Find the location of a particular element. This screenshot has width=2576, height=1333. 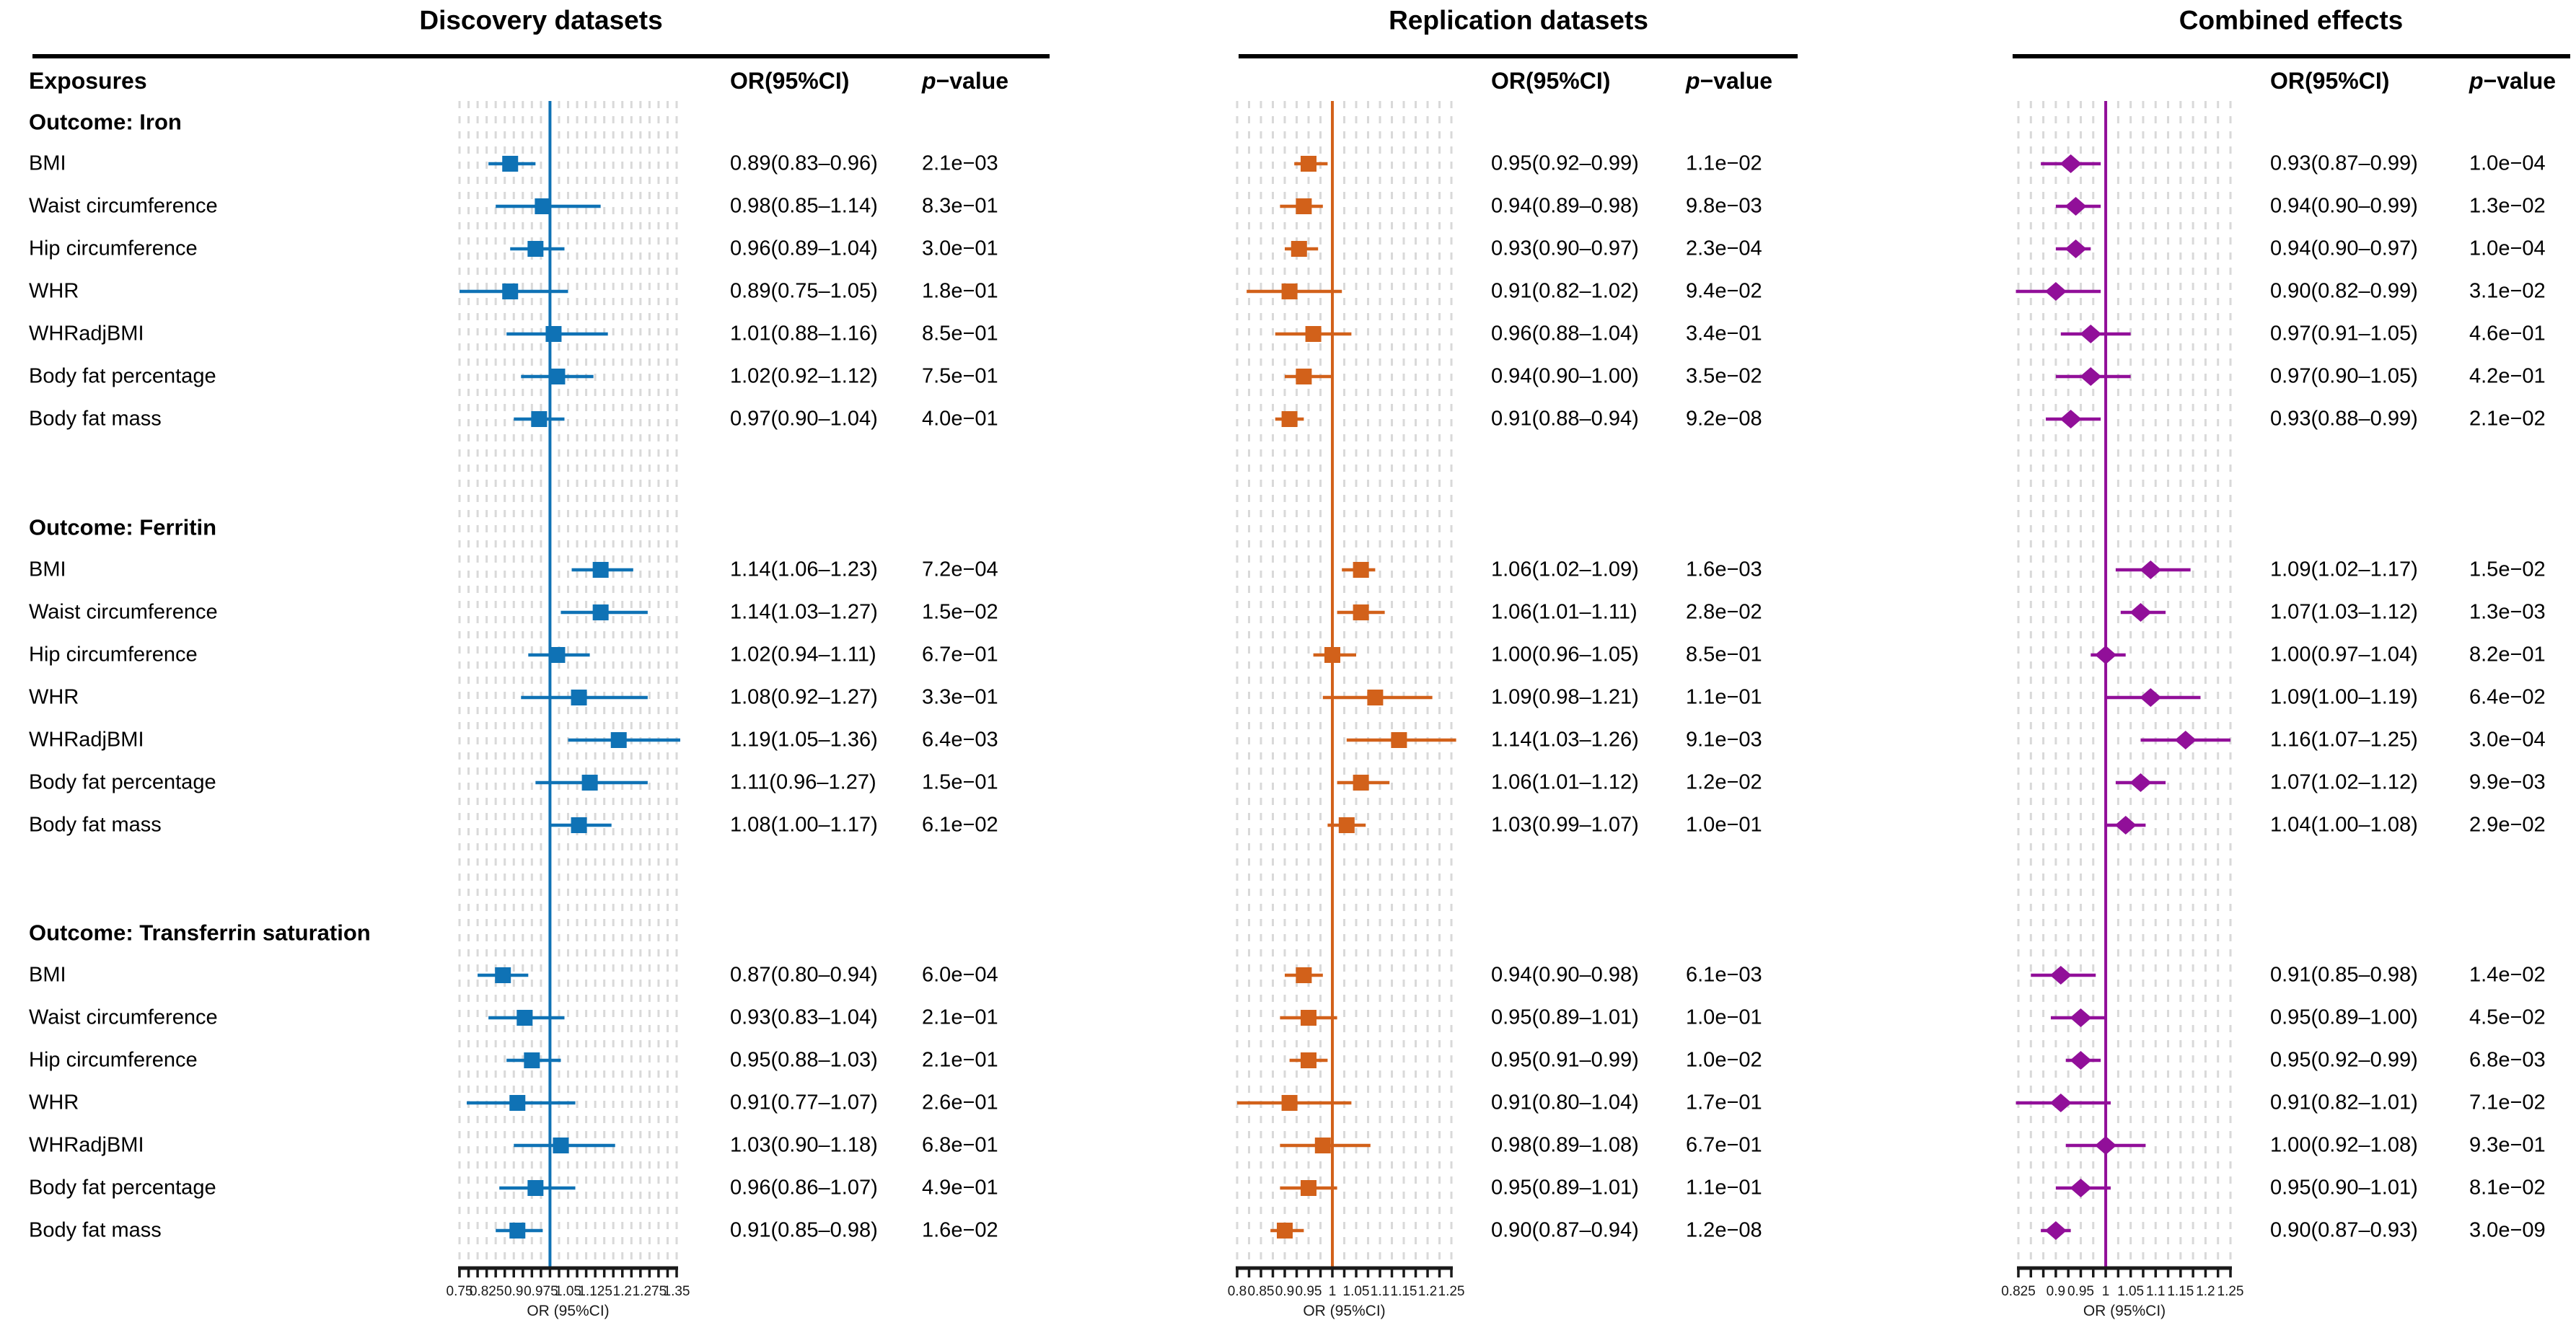

p-value: 3.5e−02 is located at coordinates (1724, 376).